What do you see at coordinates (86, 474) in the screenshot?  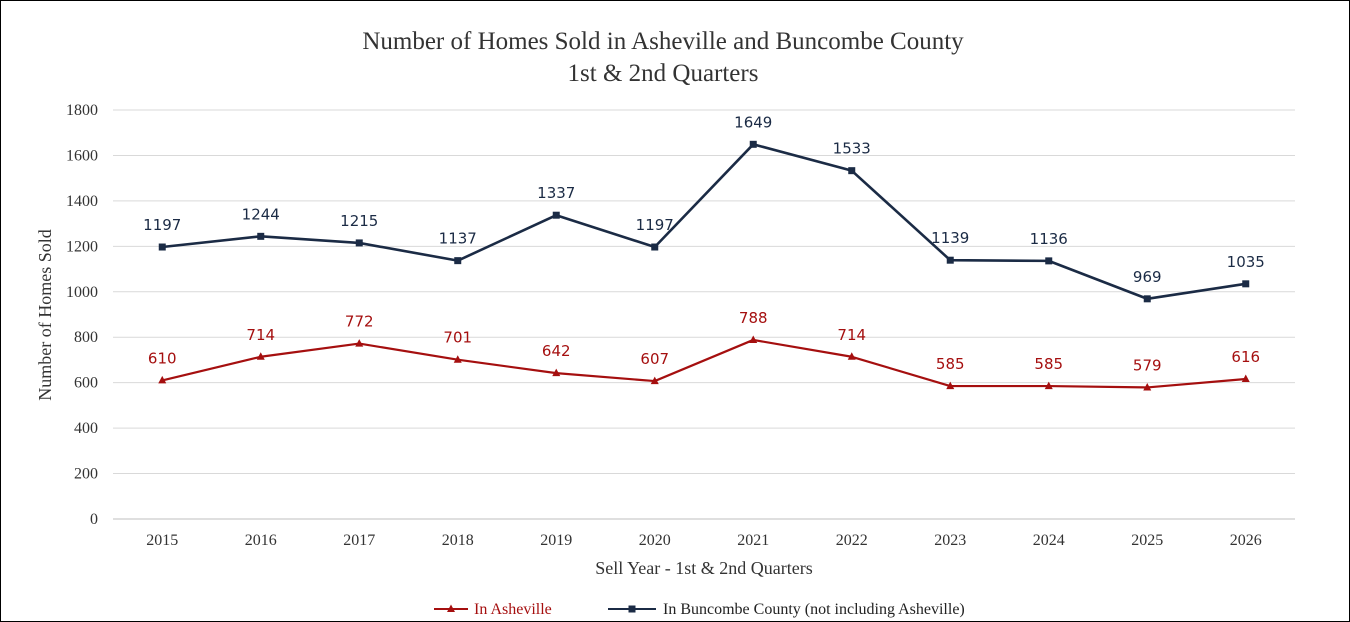 I see `y-tick-label: 200` at bounding box center [86, 474].